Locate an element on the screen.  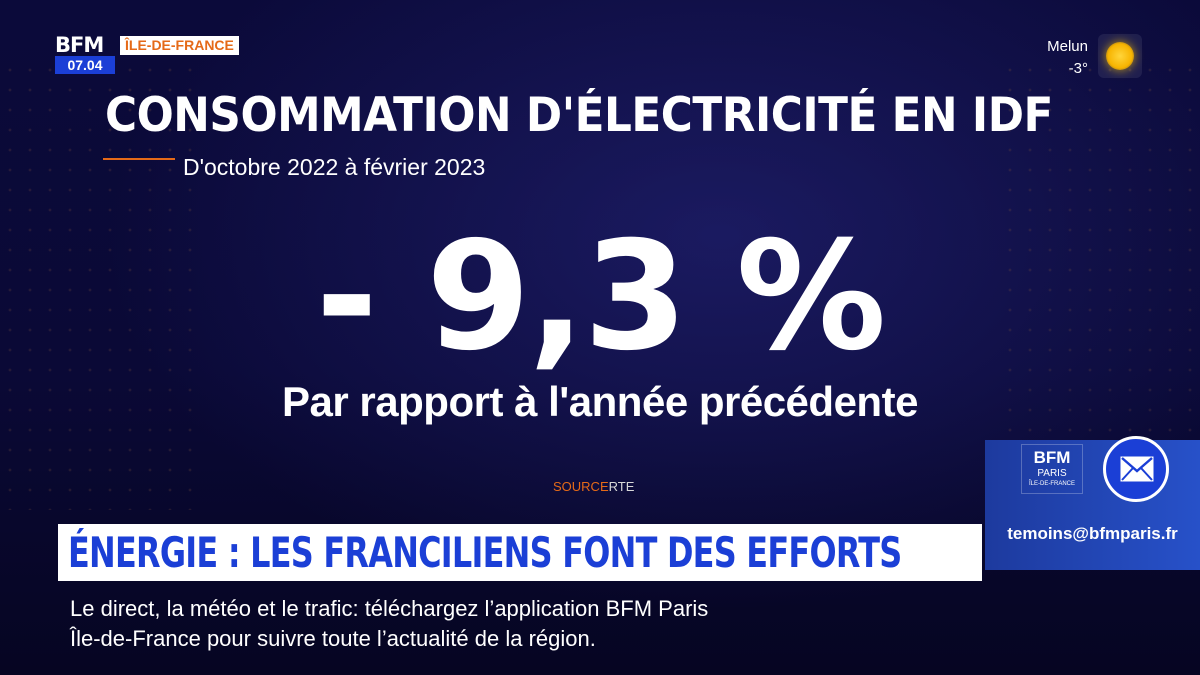
title-divider is located at coordinates (139, 159).